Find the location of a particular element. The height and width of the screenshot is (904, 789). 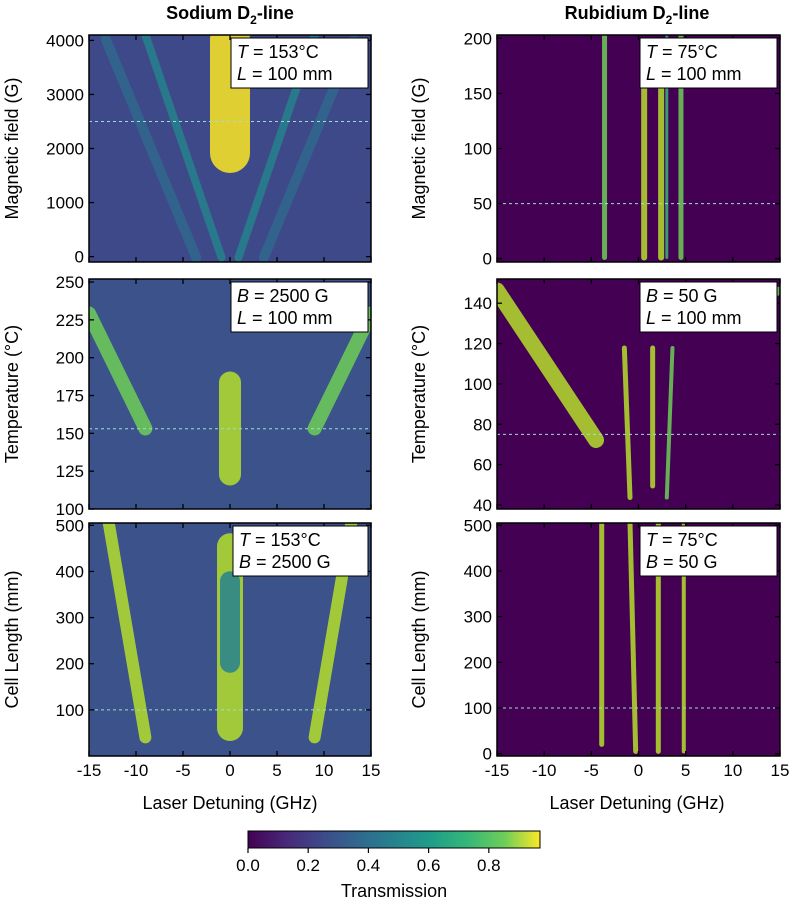

colorbar-tick-label: 0.6 is located at coordinates (429, 865).